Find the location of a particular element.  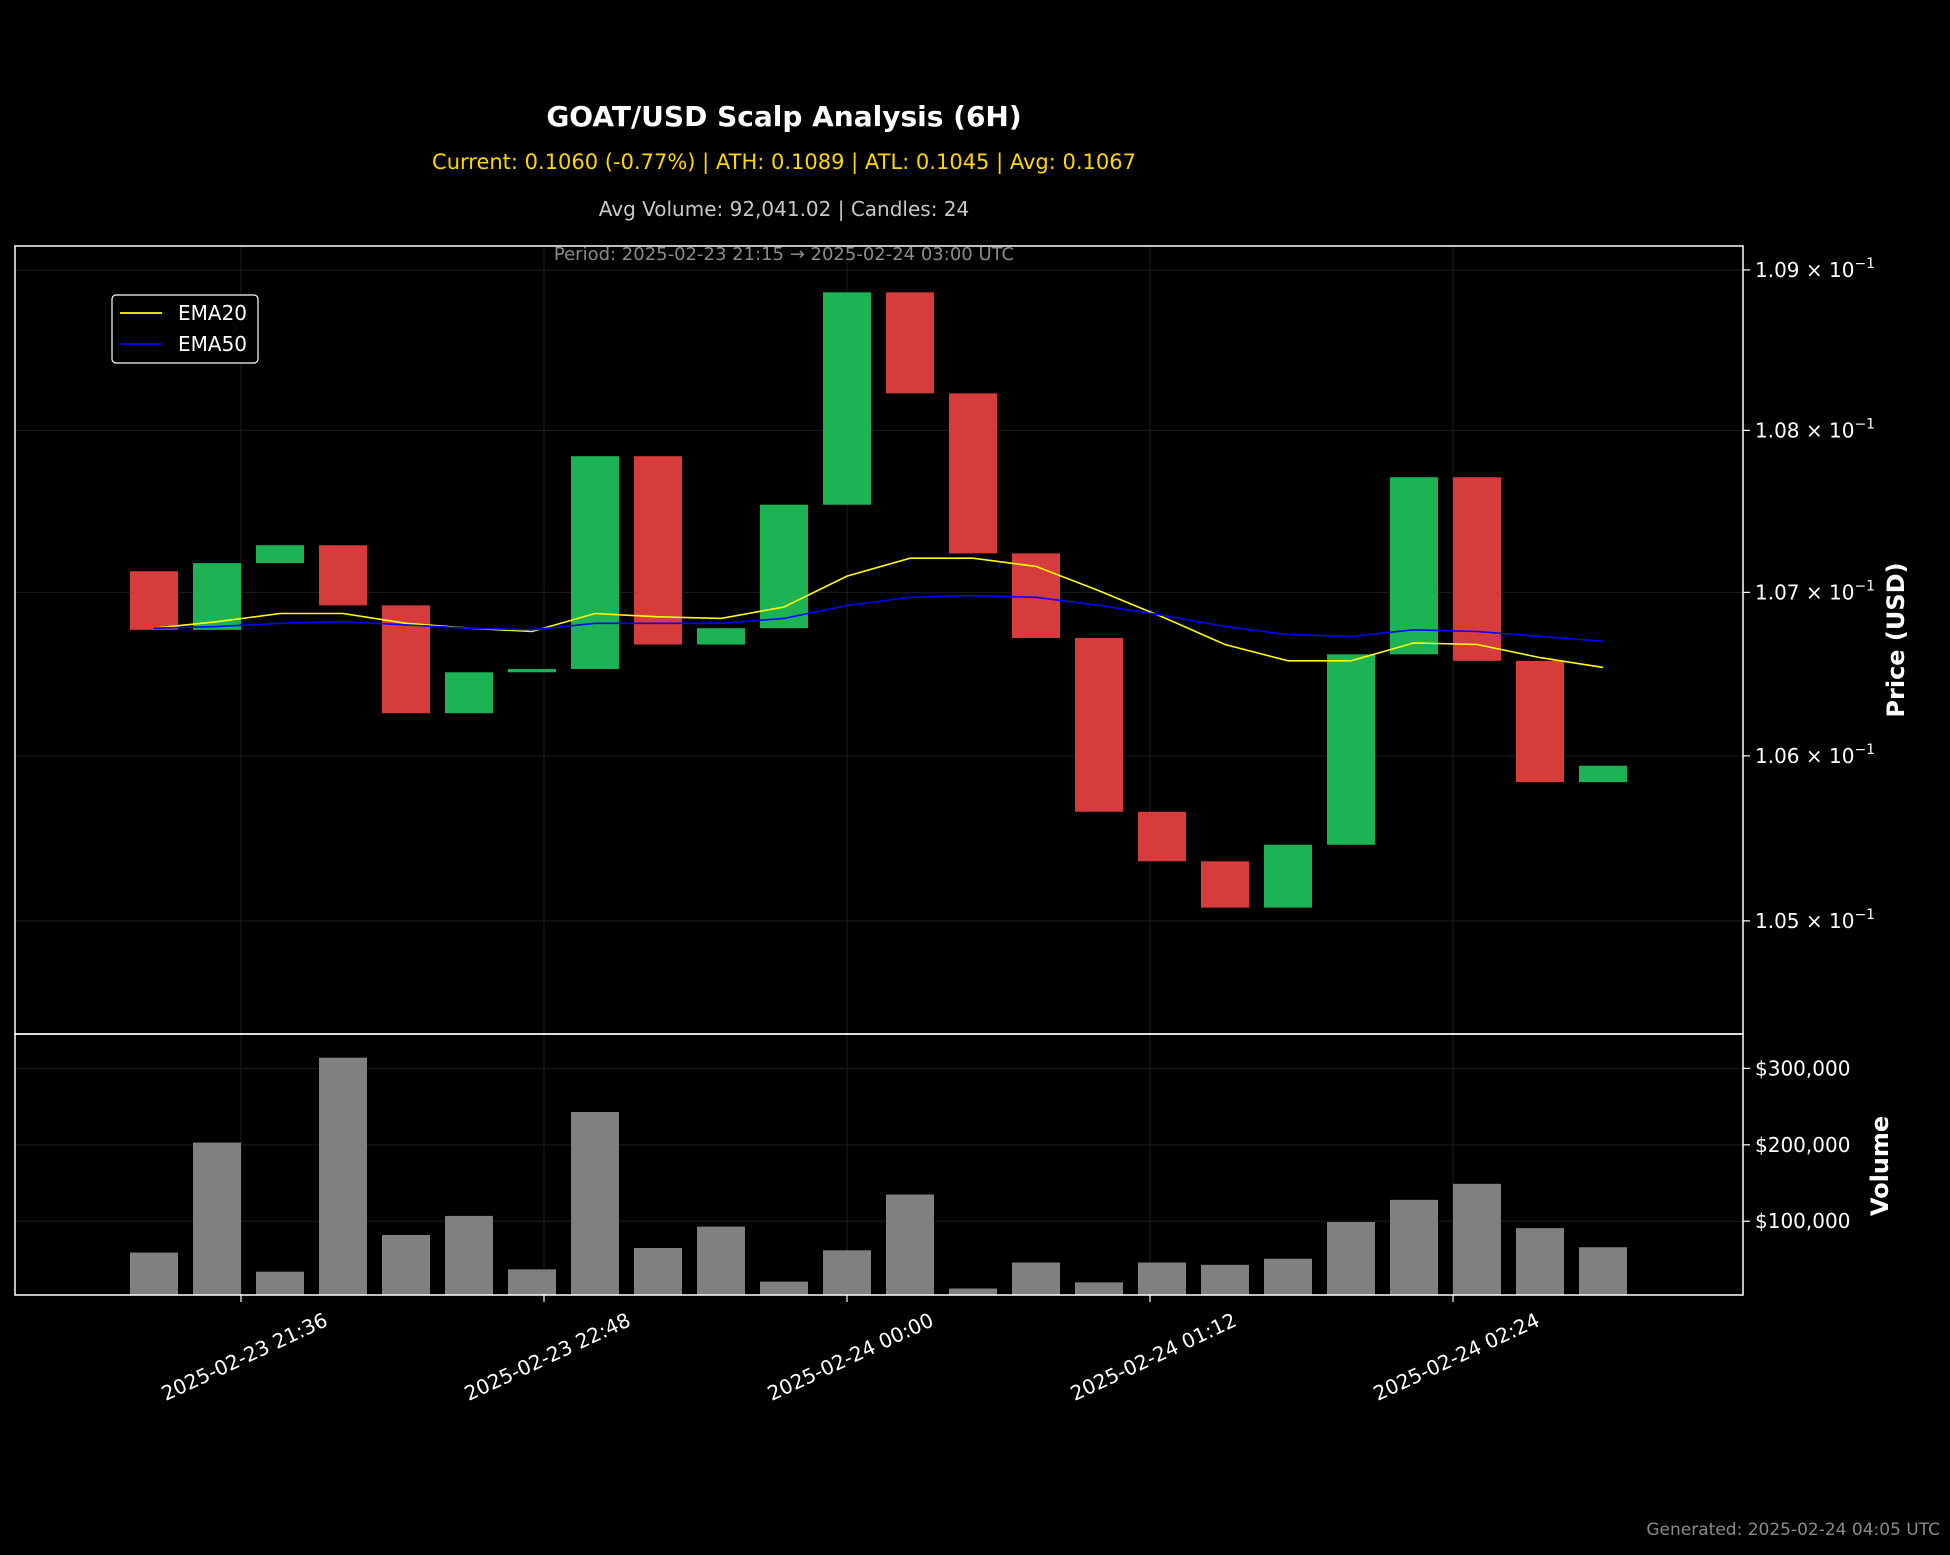

price-tick-label: 1.05 × 10⁻¹ is located at coordinates (1815, 920).